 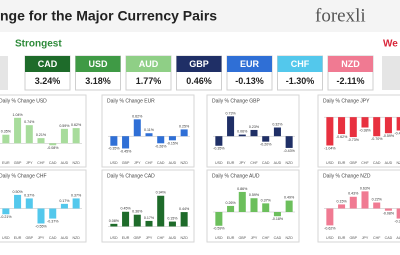 I want to click on value-label: 0.74%, so click(x=29, y=122).